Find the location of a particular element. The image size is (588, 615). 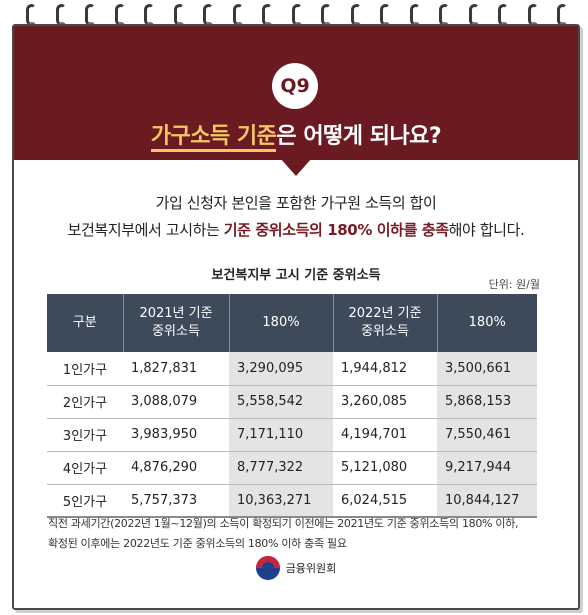

household-size-cell: 5인가구 is located at coordinates (85, 500).